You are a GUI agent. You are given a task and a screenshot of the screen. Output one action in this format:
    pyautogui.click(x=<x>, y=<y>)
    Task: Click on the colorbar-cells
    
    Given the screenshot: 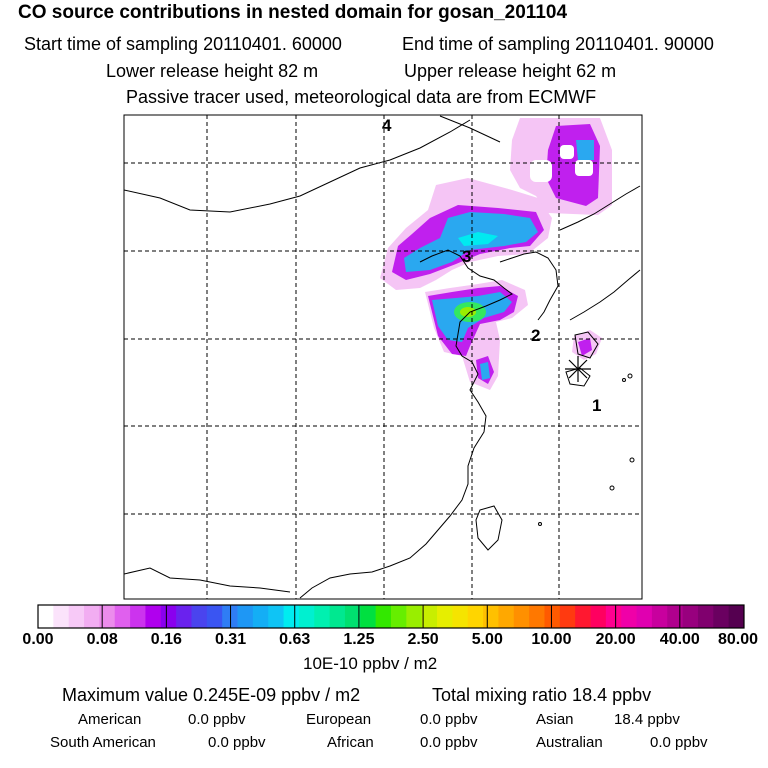 What is the action you would take?
    pyautogui.click(x=391, y=616)
    